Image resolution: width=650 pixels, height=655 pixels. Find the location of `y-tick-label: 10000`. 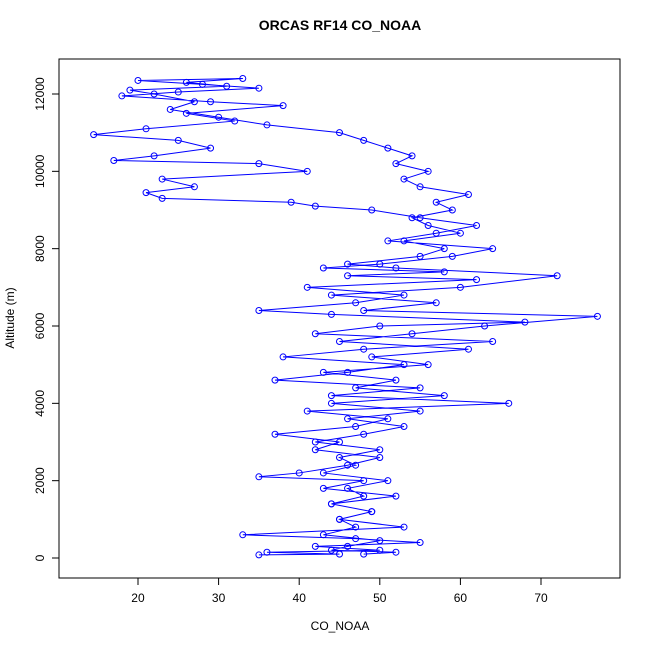

y-tick-label: 10000 is located at coordinates (40, 171).